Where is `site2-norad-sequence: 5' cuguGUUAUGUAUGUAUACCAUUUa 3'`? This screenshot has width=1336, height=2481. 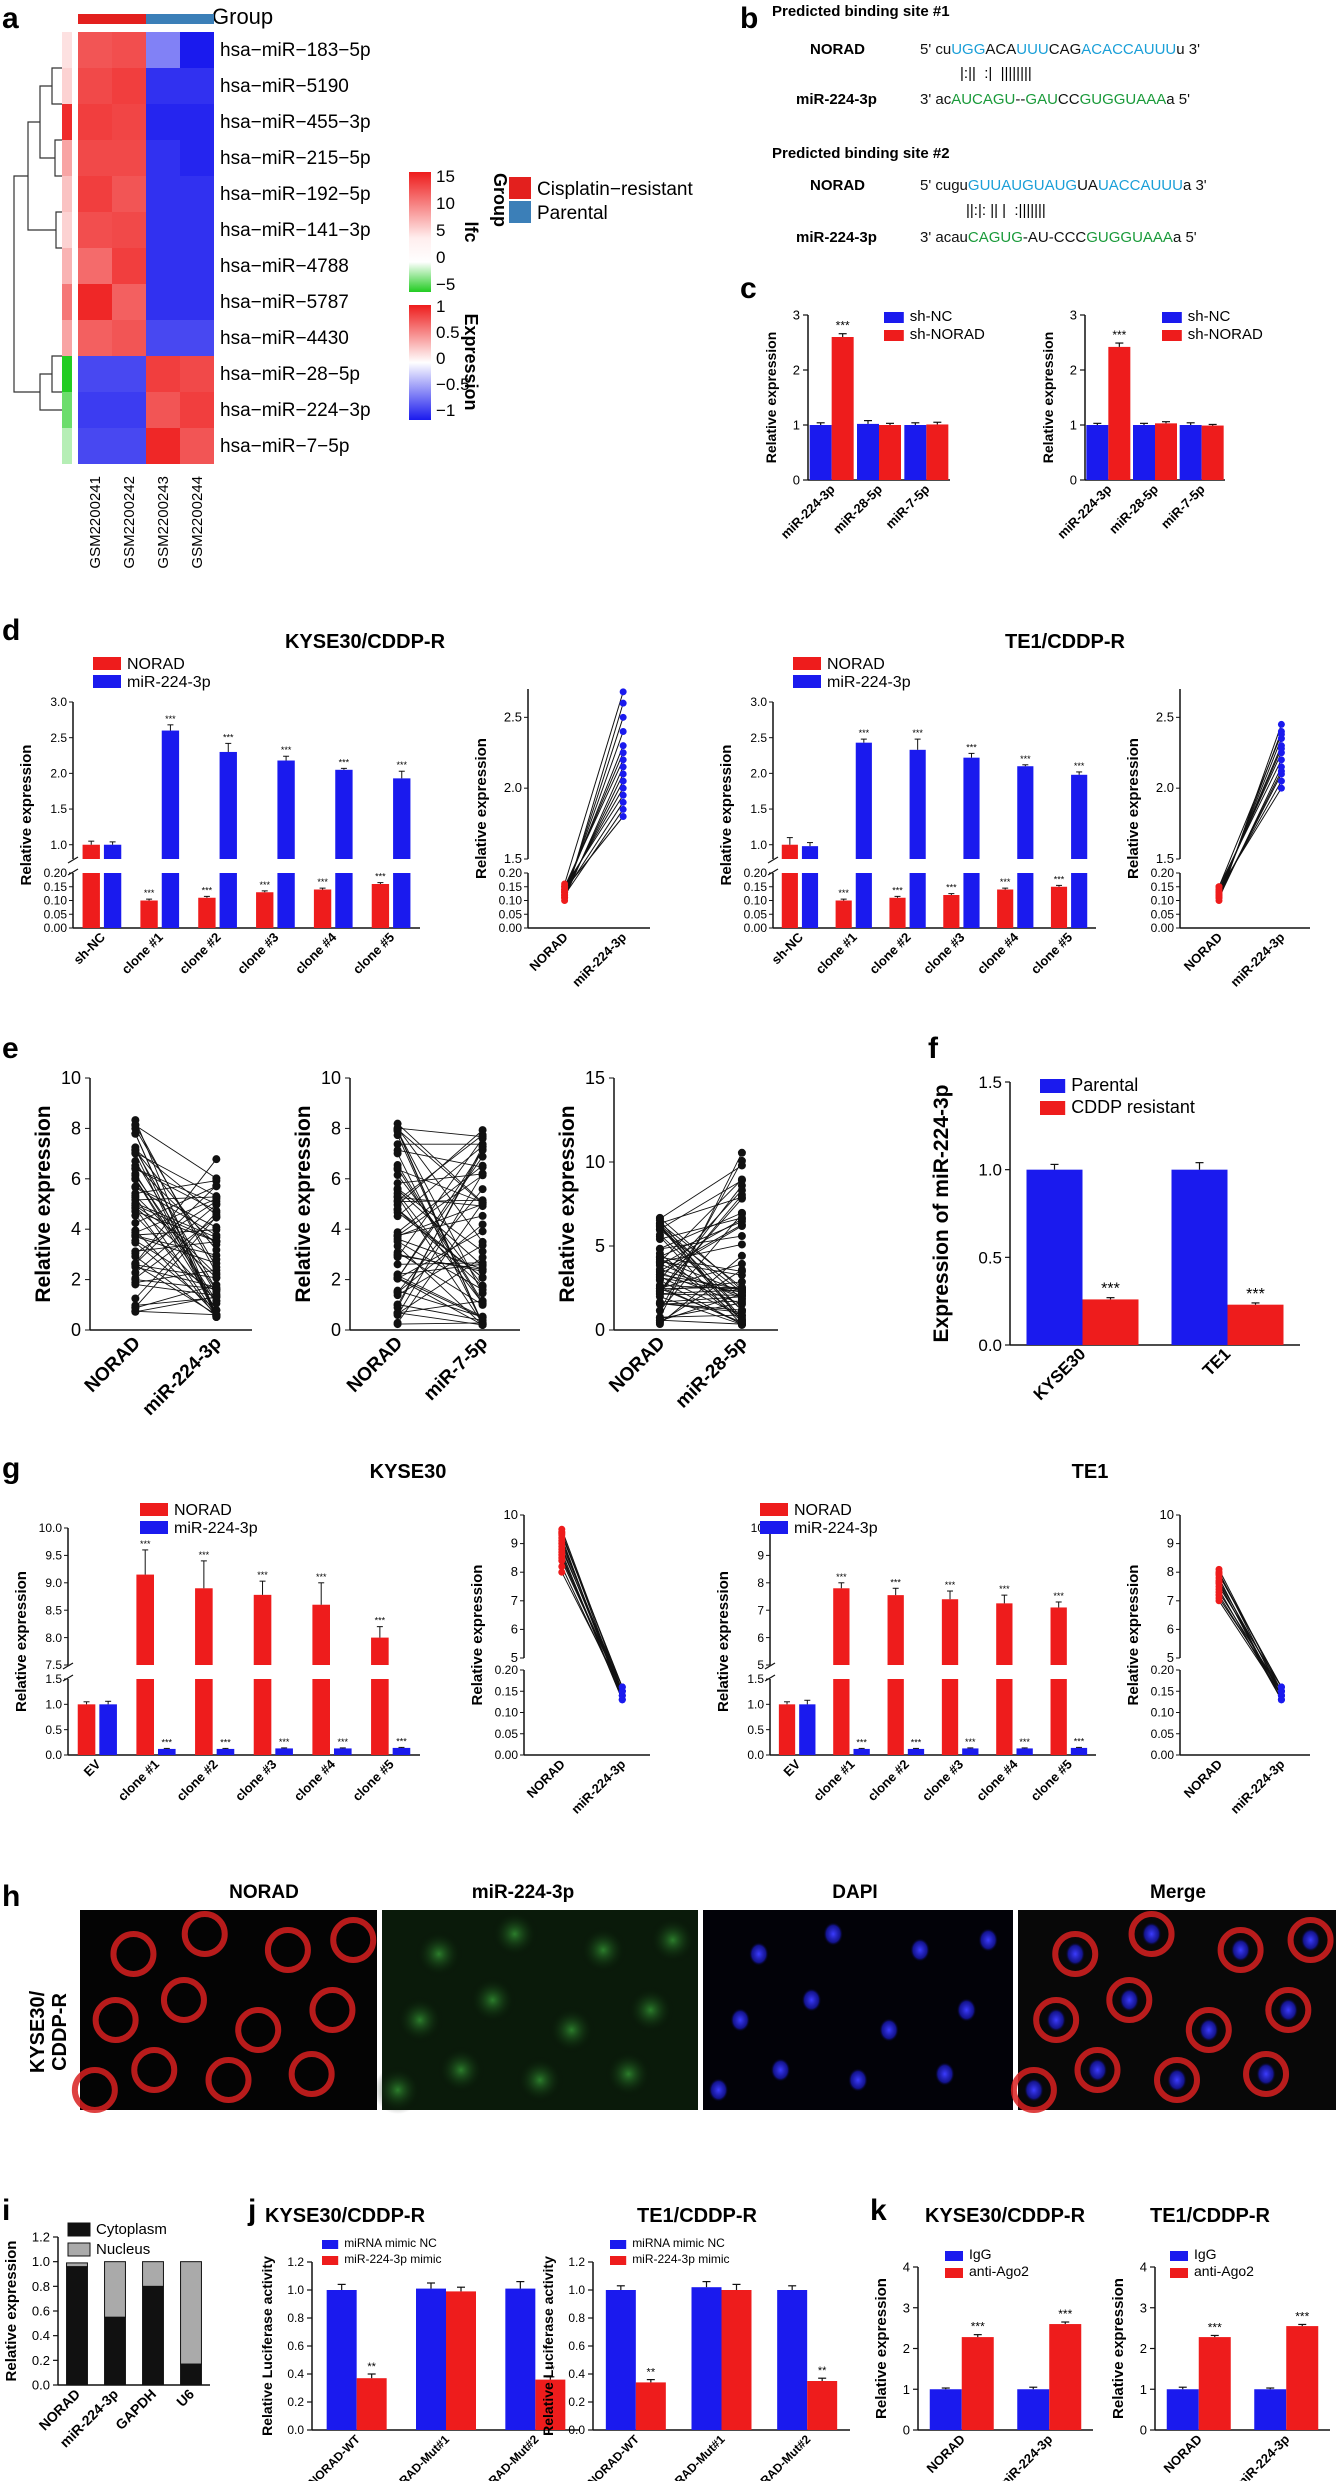 site2-norad-sequence: 5' cuguGUUAUGUAUGUAUACCAUUUa 3' is located at coordinates (1063, 185).